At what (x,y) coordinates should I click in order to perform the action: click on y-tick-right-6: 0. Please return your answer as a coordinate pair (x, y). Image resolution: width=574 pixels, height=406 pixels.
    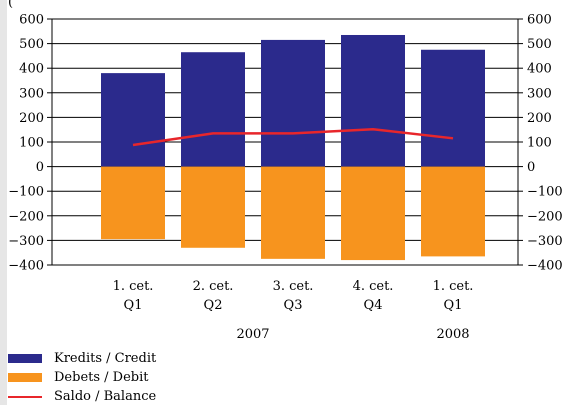
    Looking at the image, I should click on (531, 167).